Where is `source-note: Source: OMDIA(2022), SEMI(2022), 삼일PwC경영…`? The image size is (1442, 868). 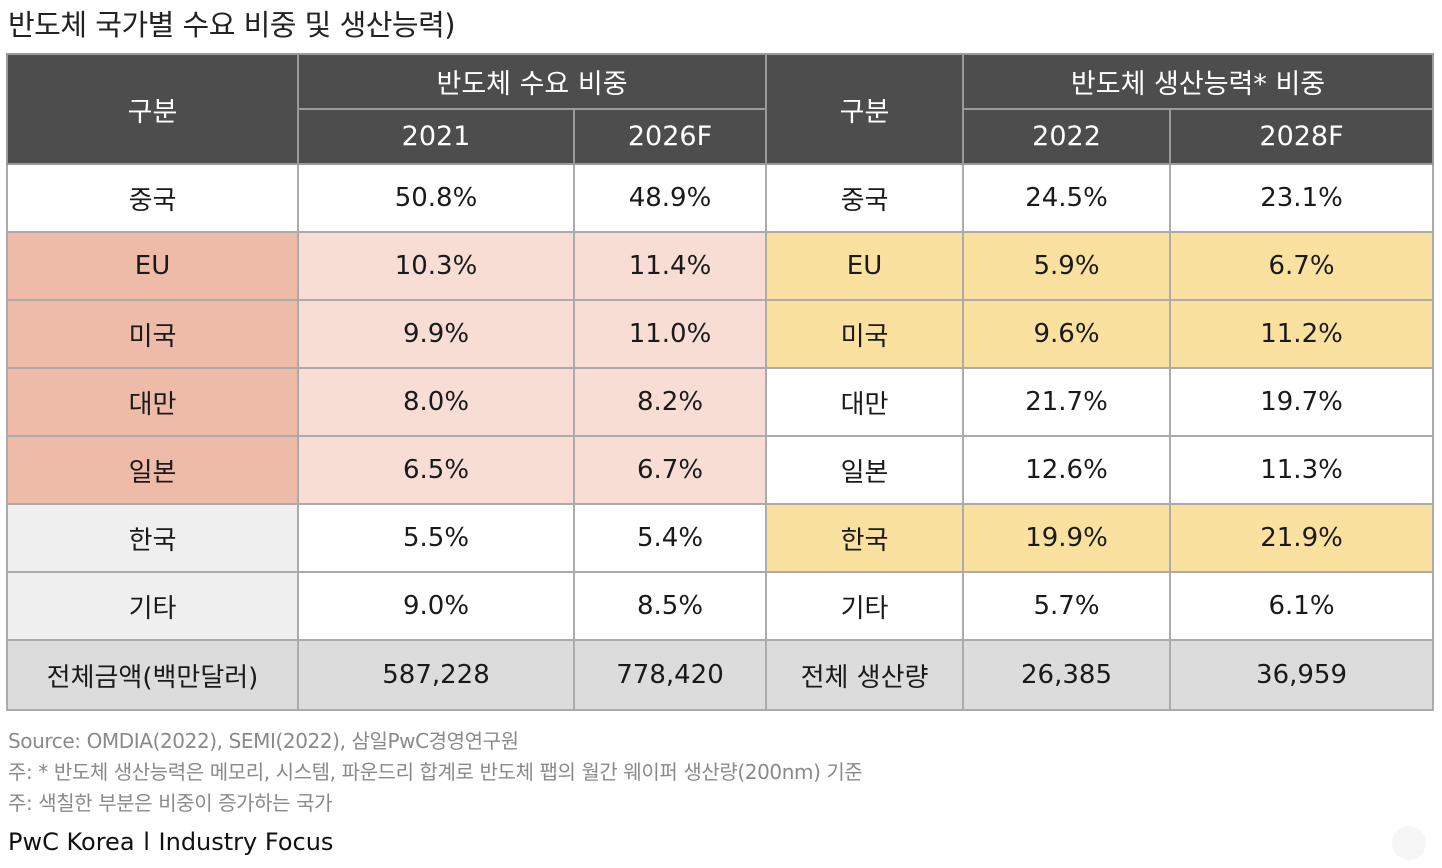 source-note: Source: OMDIA(2022), SEMI(2022), 삼일PwC경영… is located at coordinates (263, 741).